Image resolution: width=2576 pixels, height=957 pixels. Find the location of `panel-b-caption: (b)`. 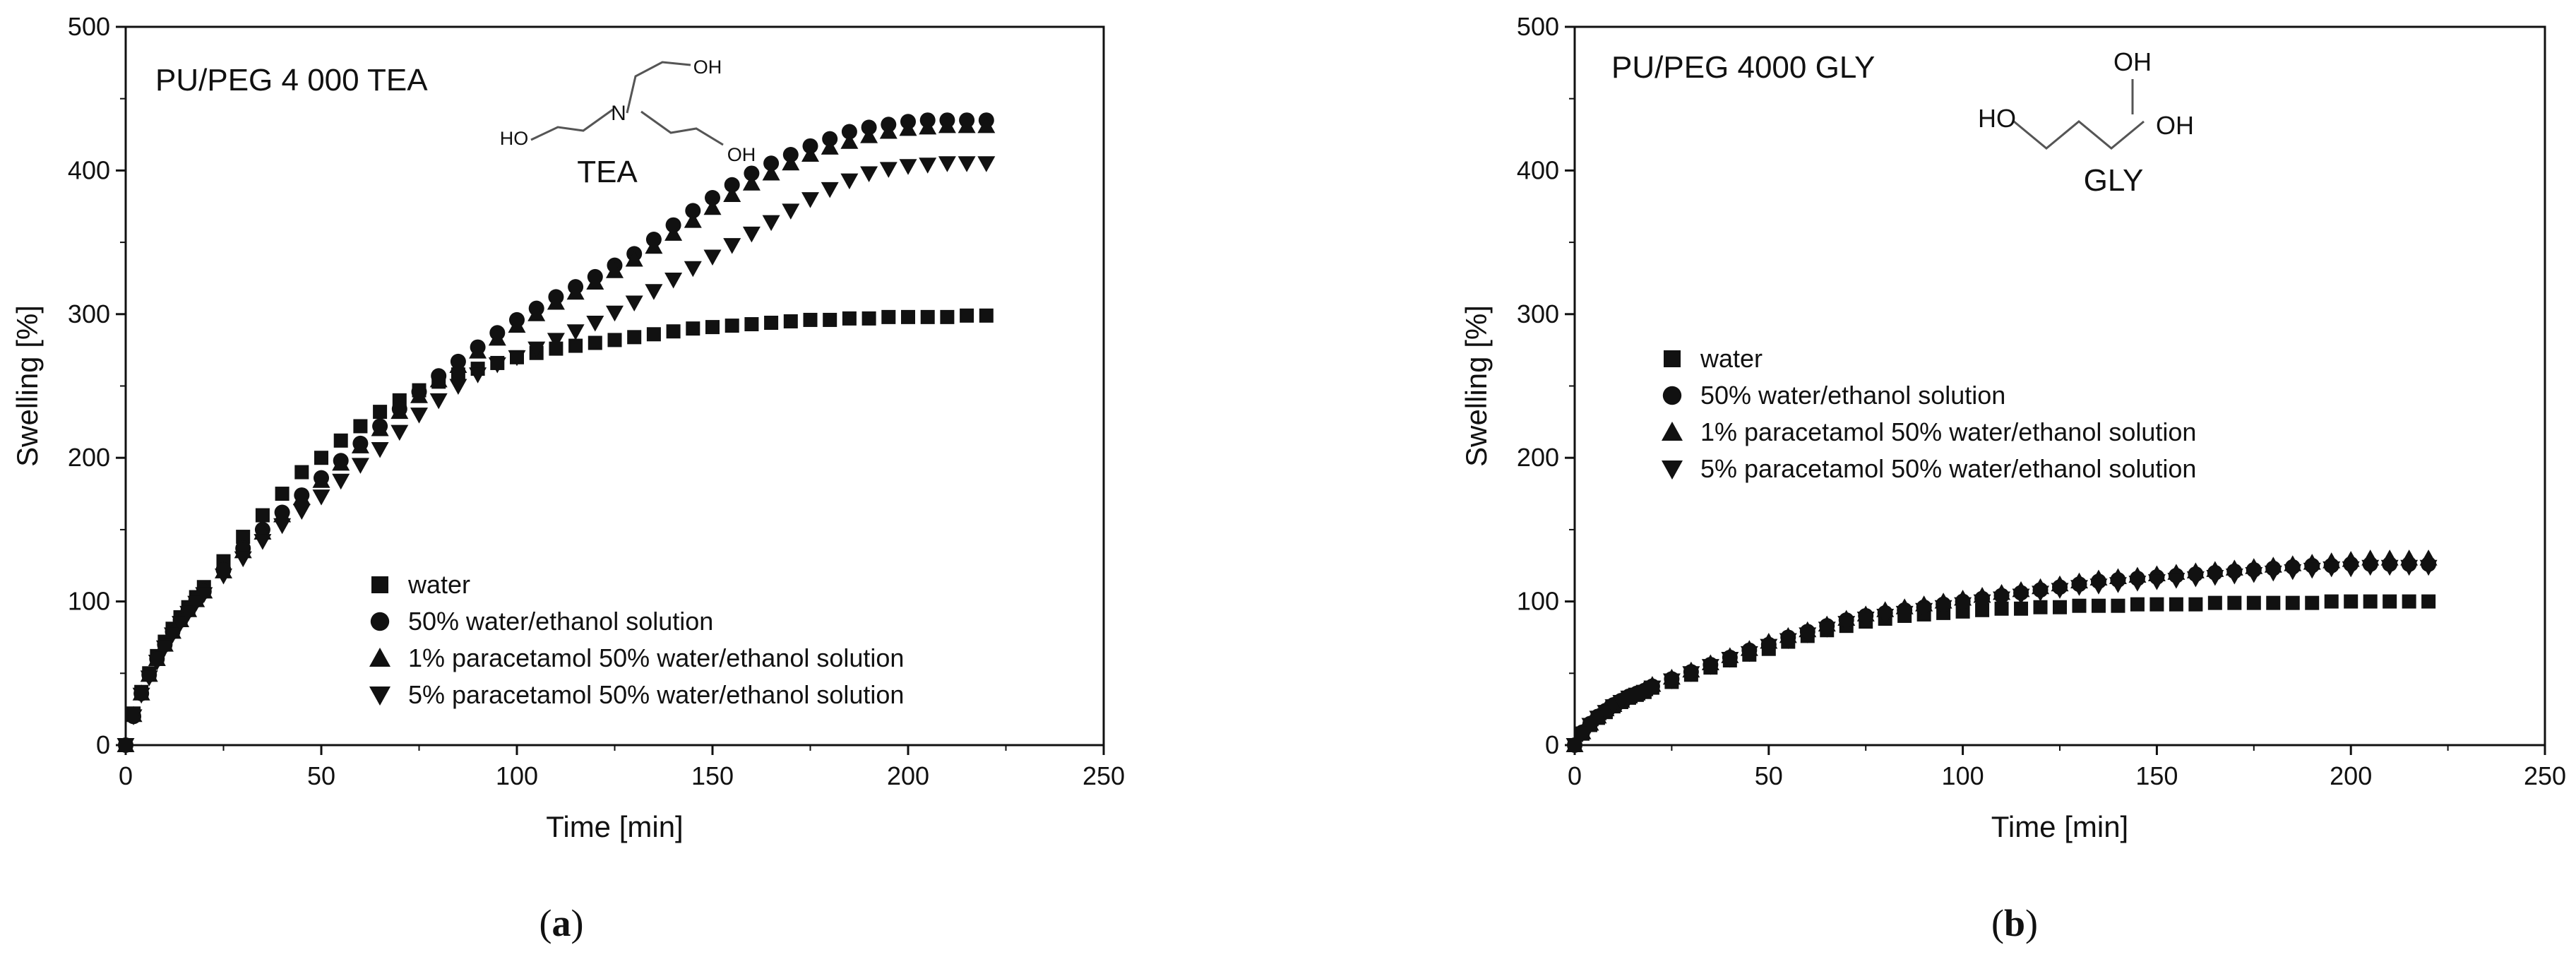

panel-b-caption: (b) is located at coordinates (2014, 923).